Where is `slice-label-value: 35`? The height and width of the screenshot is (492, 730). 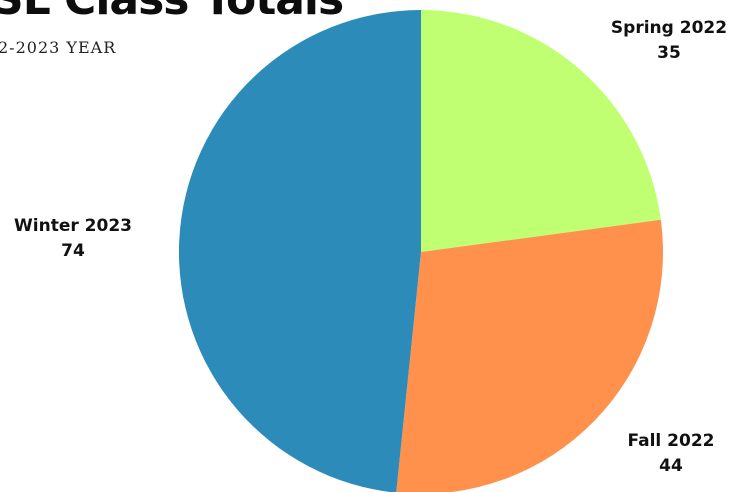 slice-label-value: 35 is located at coordinates (669, 53).